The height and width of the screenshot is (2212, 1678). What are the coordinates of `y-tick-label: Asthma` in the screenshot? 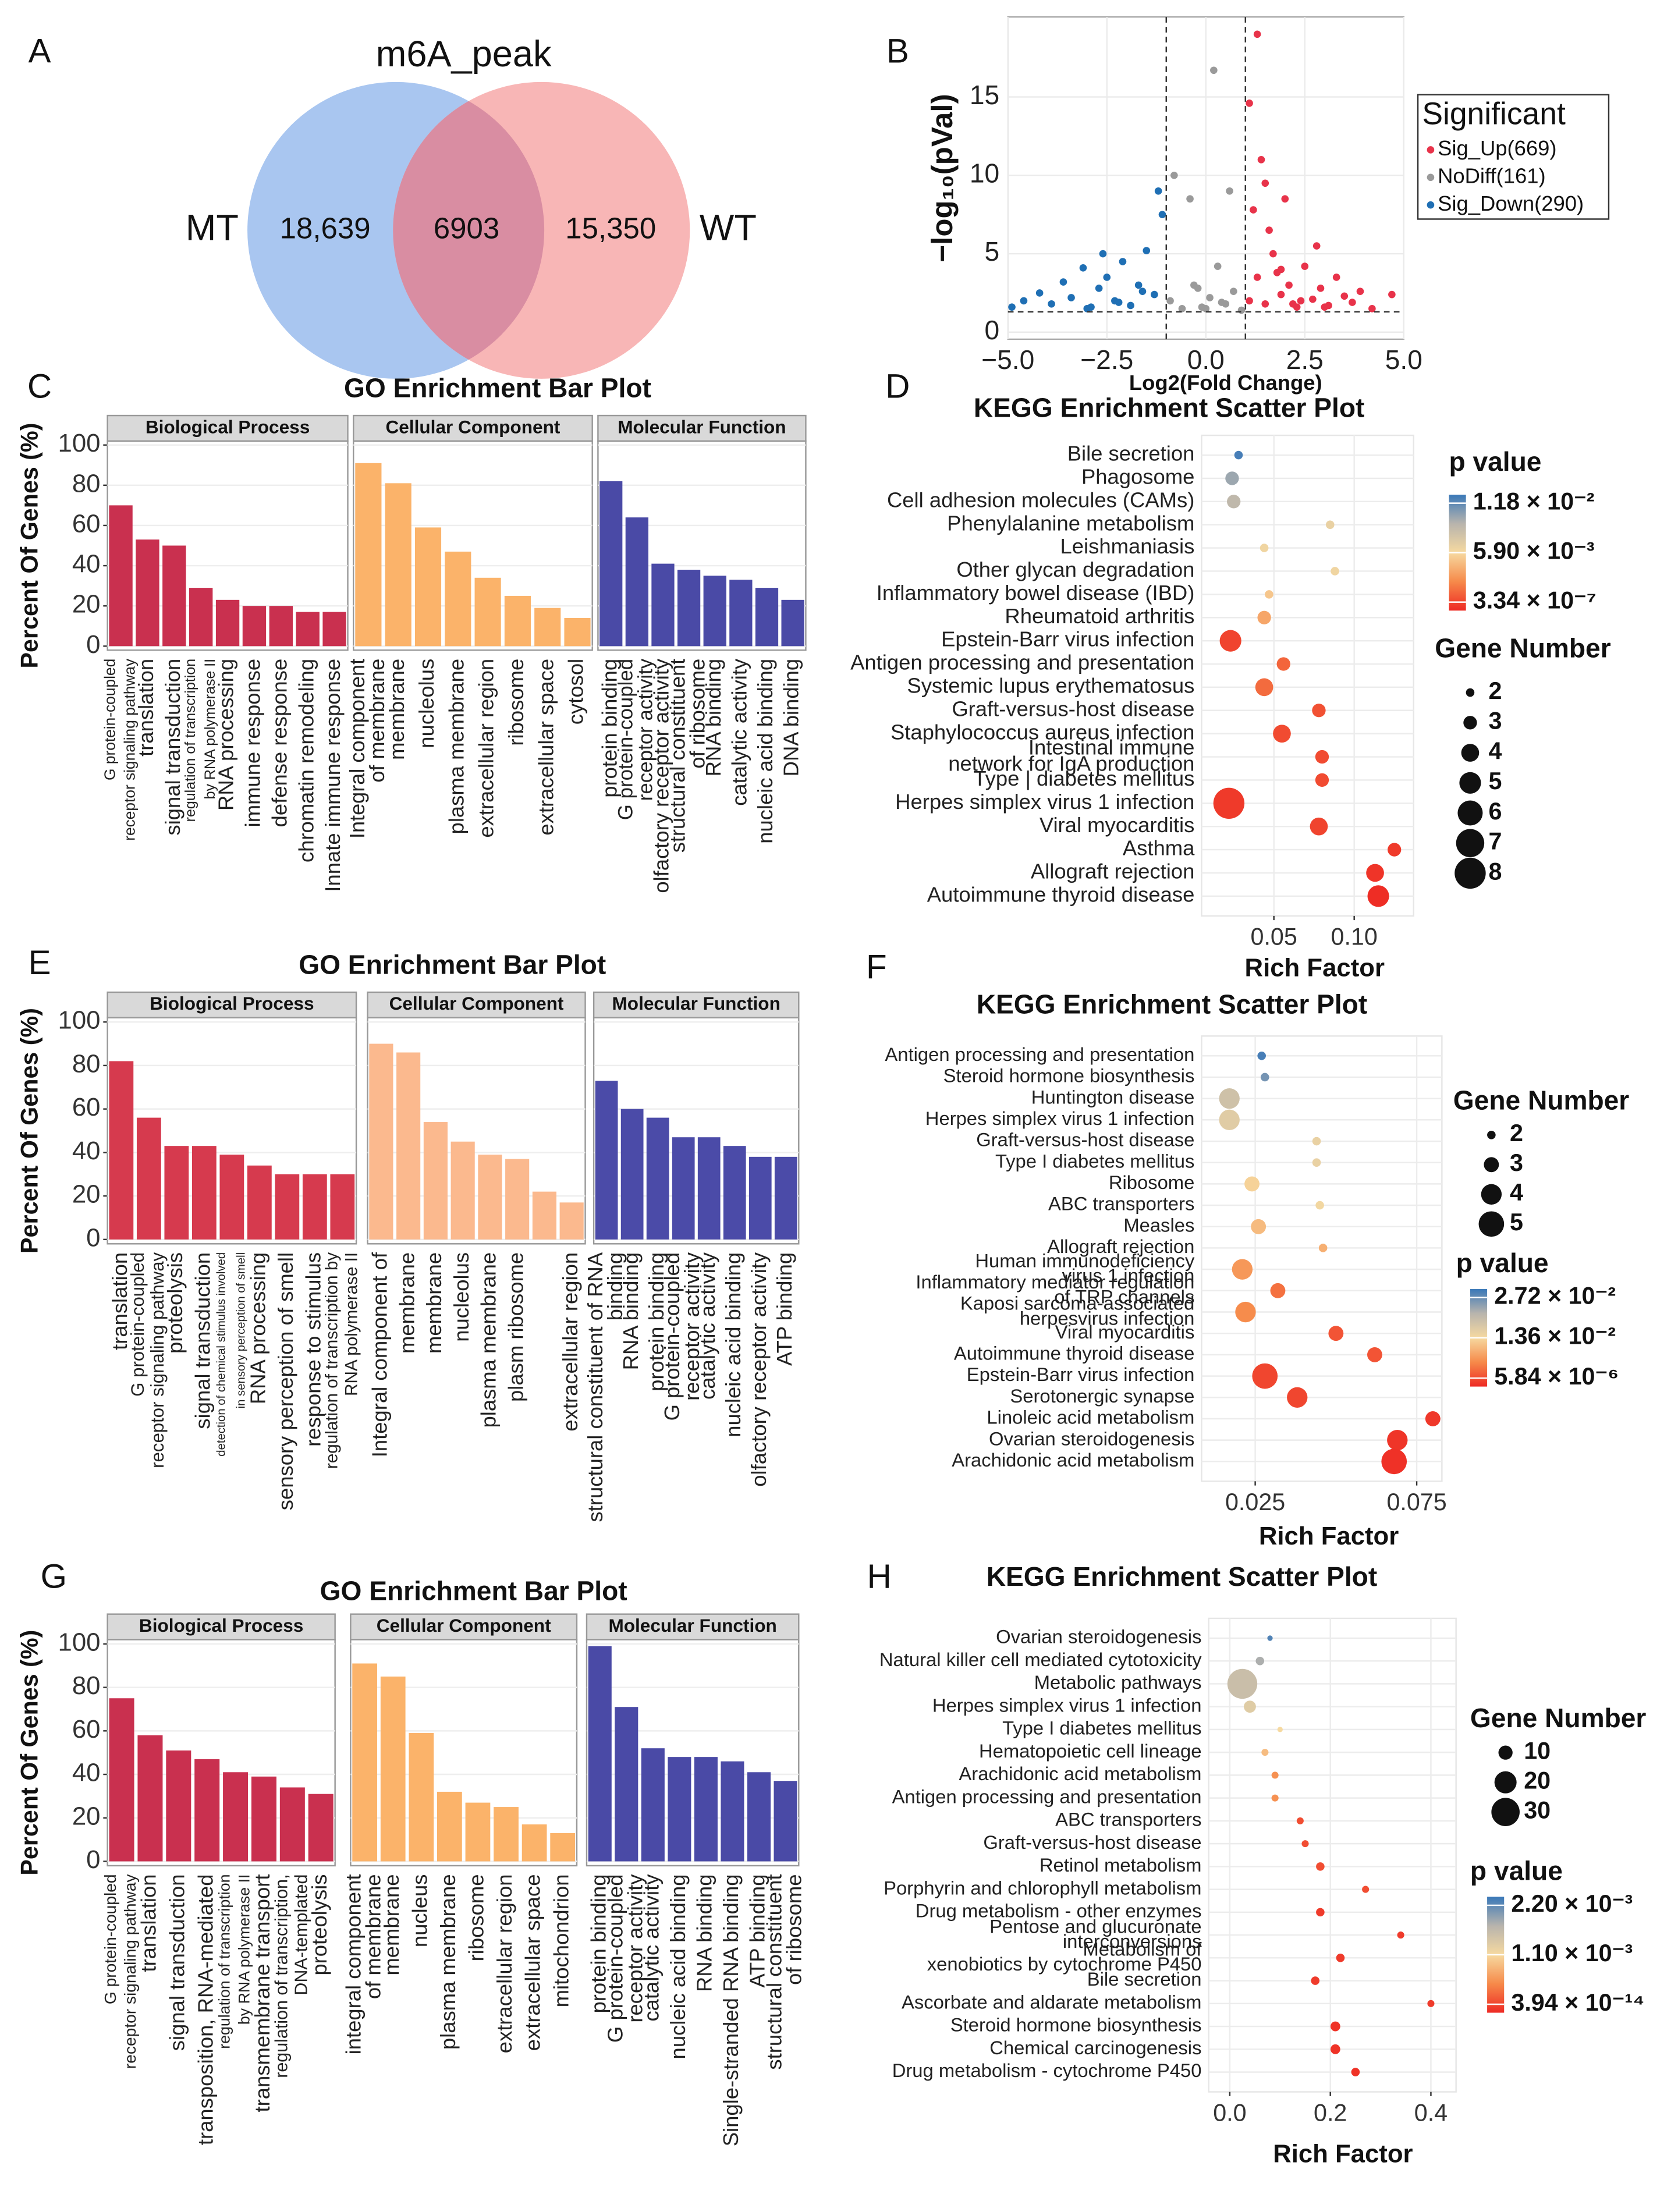 It's located at (1159, 848).